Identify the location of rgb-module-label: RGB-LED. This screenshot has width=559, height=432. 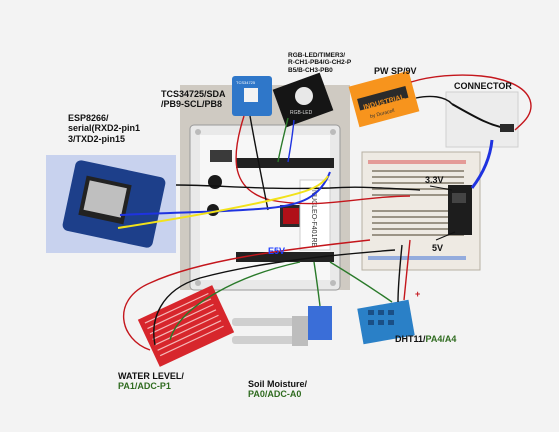
(301, 113).